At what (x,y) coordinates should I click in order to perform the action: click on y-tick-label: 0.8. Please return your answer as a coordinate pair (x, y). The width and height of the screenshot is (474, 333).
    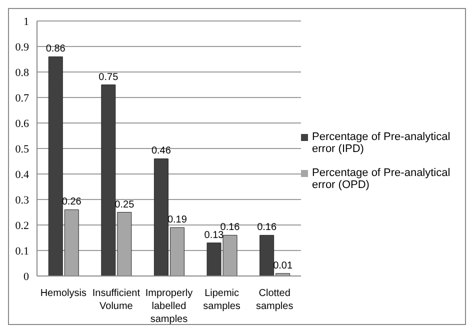
    Looking at the image, I should click on (22, 72).